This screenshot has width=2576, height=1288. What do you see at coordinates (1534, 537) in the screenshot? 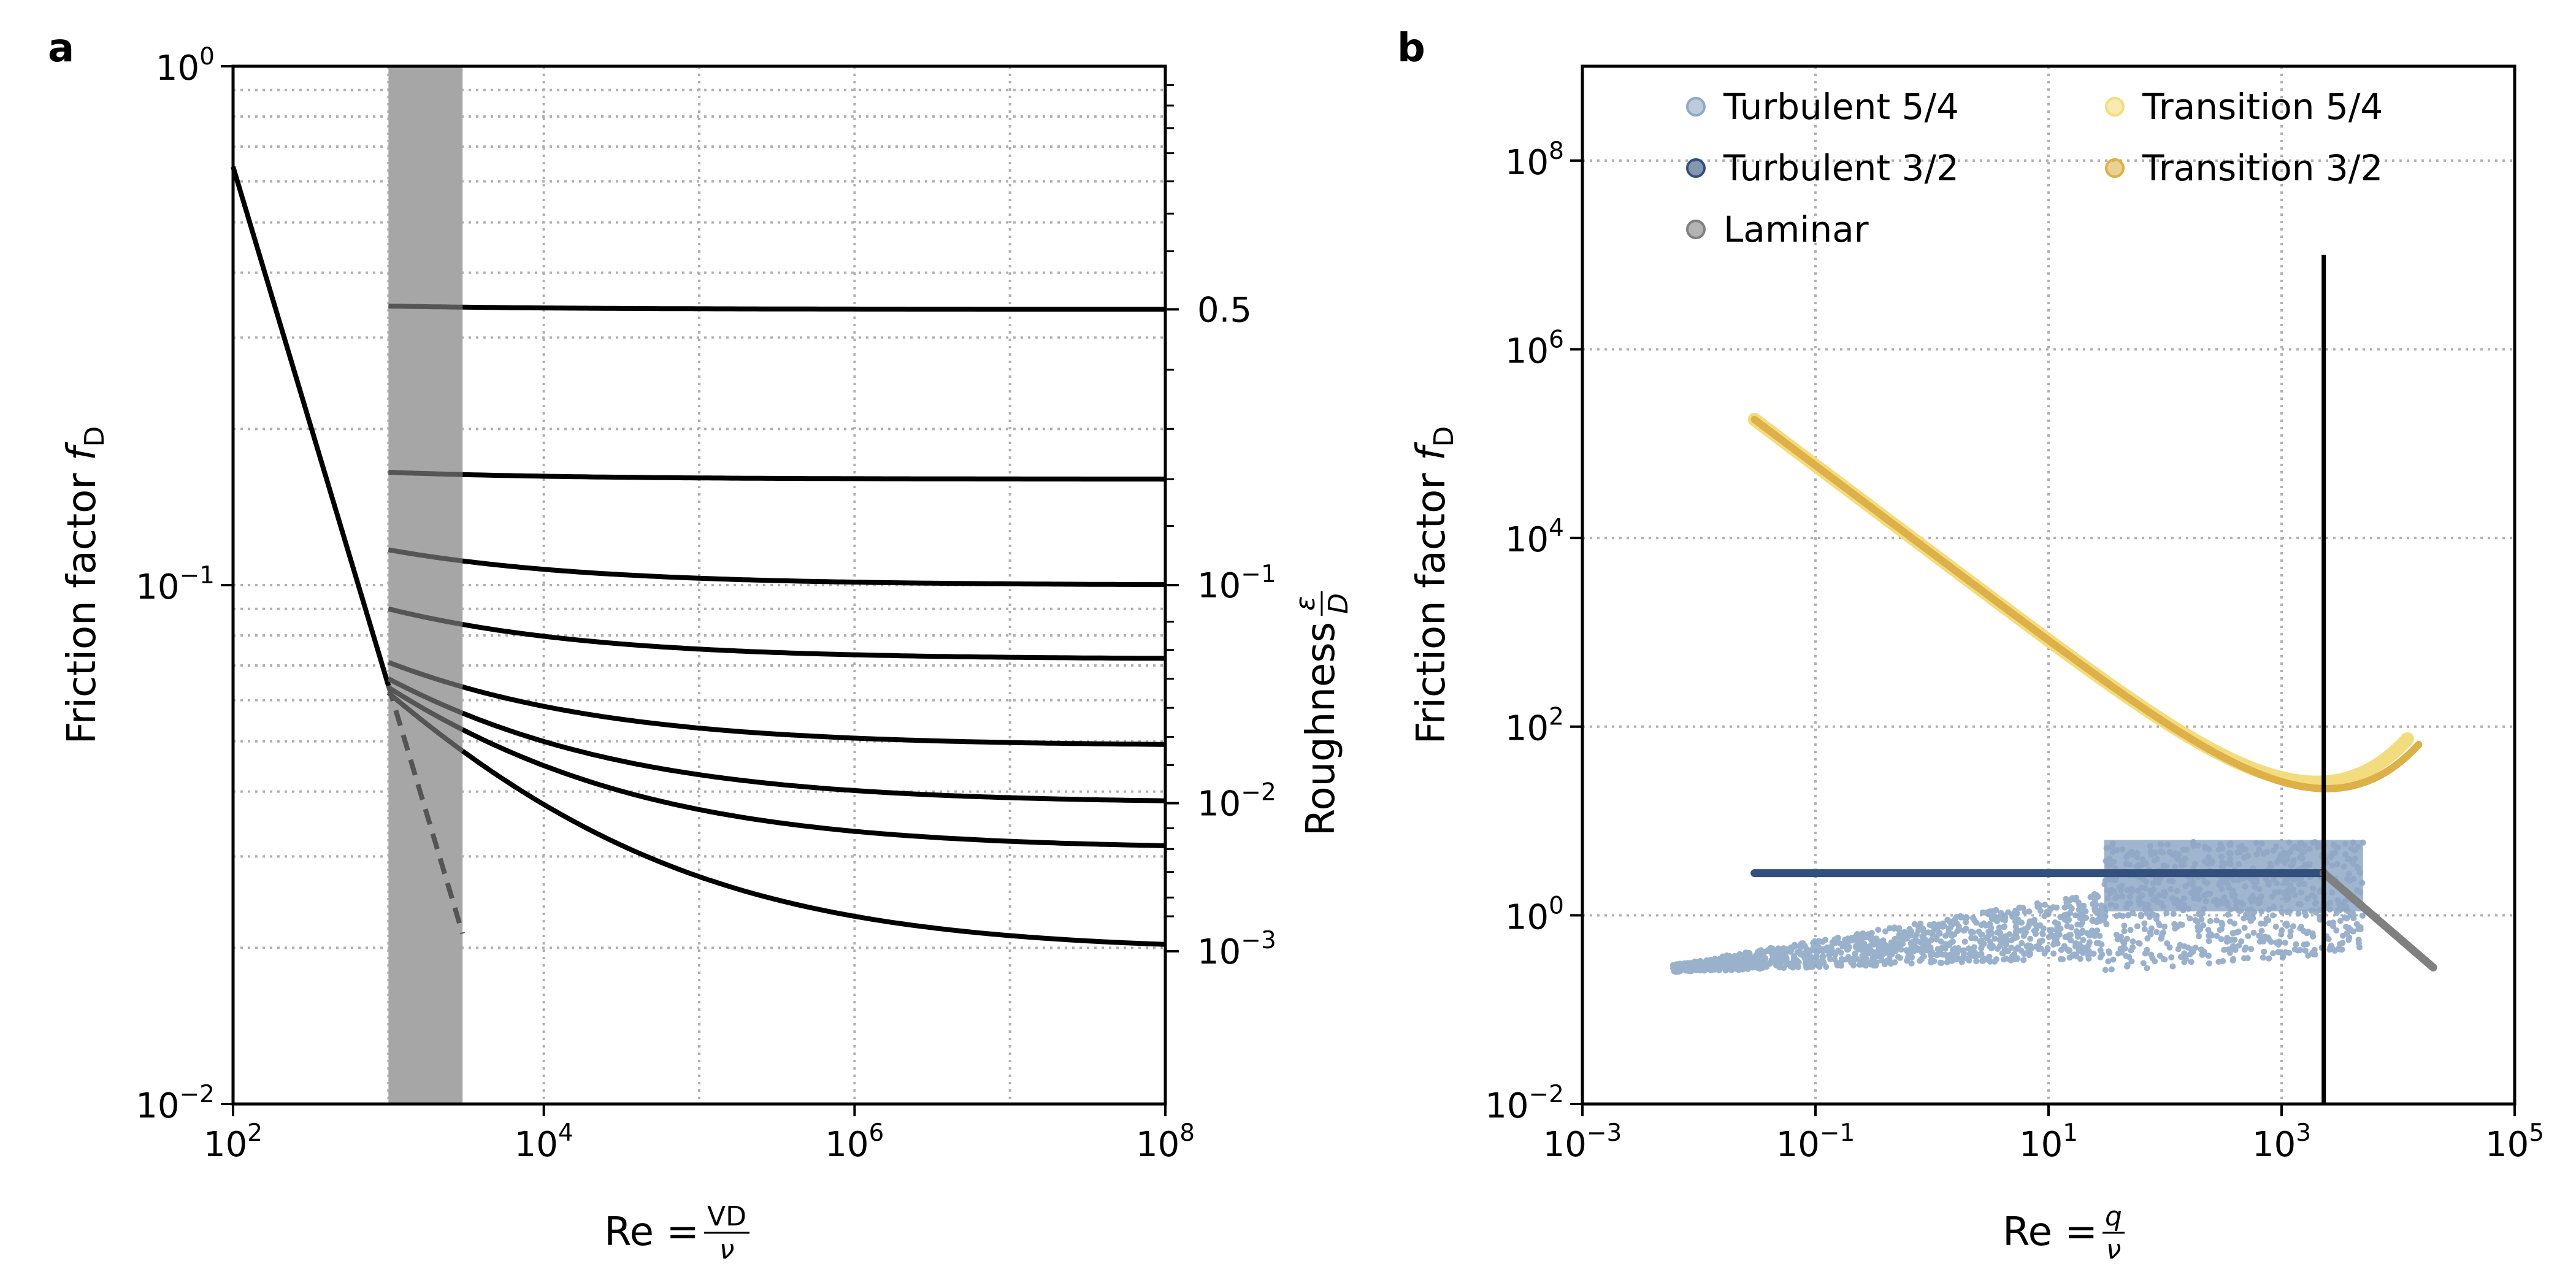
I see `y-tick-label: 10⁴` at bounding box center [1534, 537].